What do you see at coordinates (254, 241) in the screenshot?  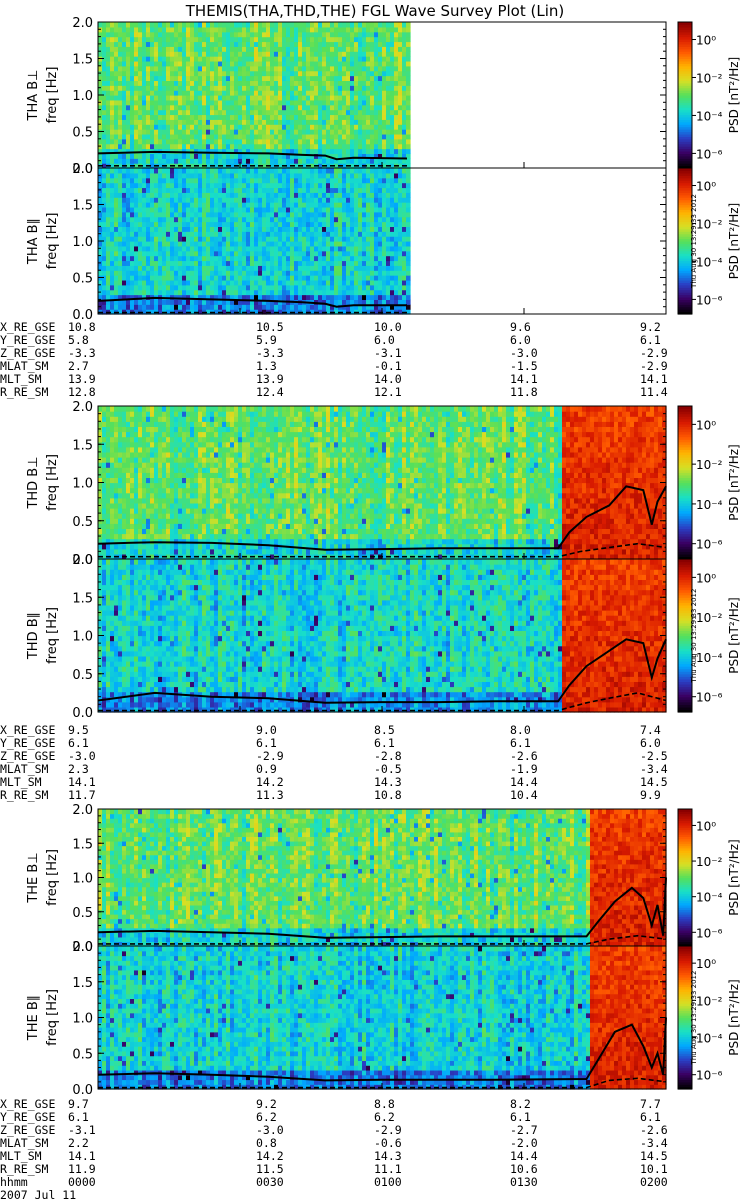 I see `spectrogram-cells` at bounding box center [254, 241].